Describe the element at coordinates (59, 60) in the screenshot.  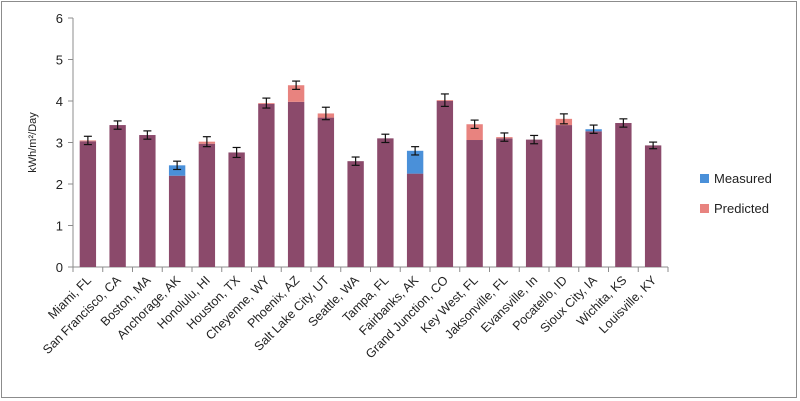
I see `y-tick-label: 5` at that location.